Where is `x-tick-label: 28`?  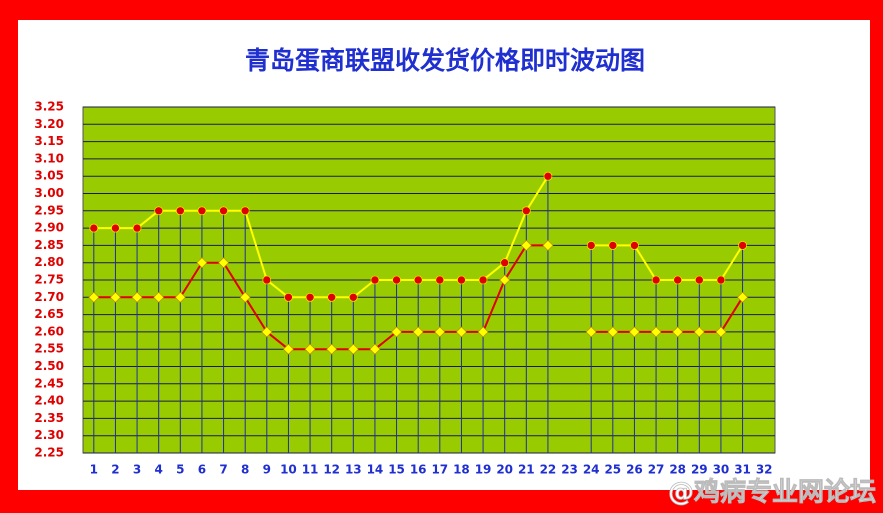 x-tick-label: 28 is located at coordinates (677, 470).